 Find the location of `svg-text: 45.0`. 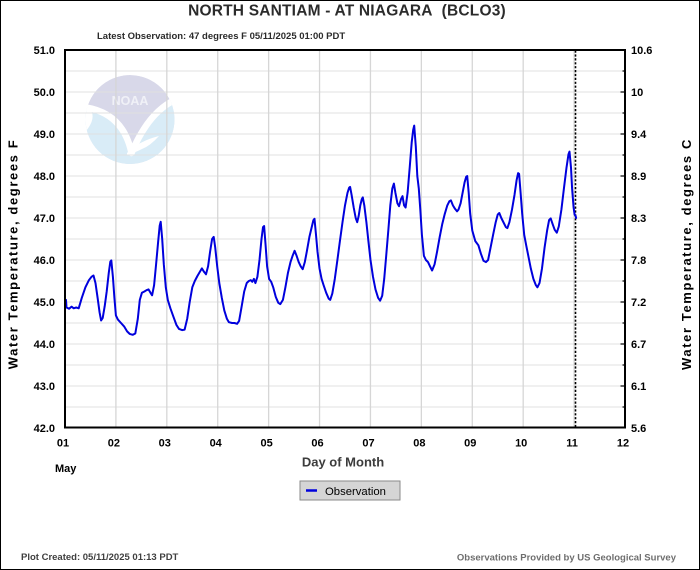

svg-text: 45.0 is located at coordinates (44, 303).